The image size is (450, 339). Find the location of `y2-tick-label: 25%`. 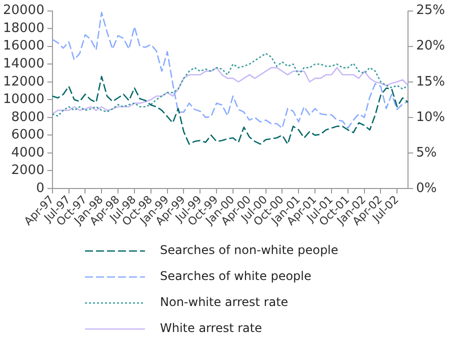

y2-tick-label: 25% is located at coordinates (431, 10).